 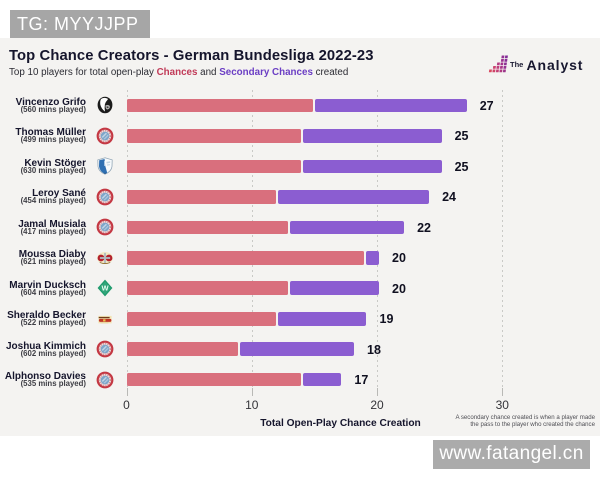 What do you see at coordinates (105, 288) in the screenshot?
I see `svg-text: W` at bounding box center [105, 288].